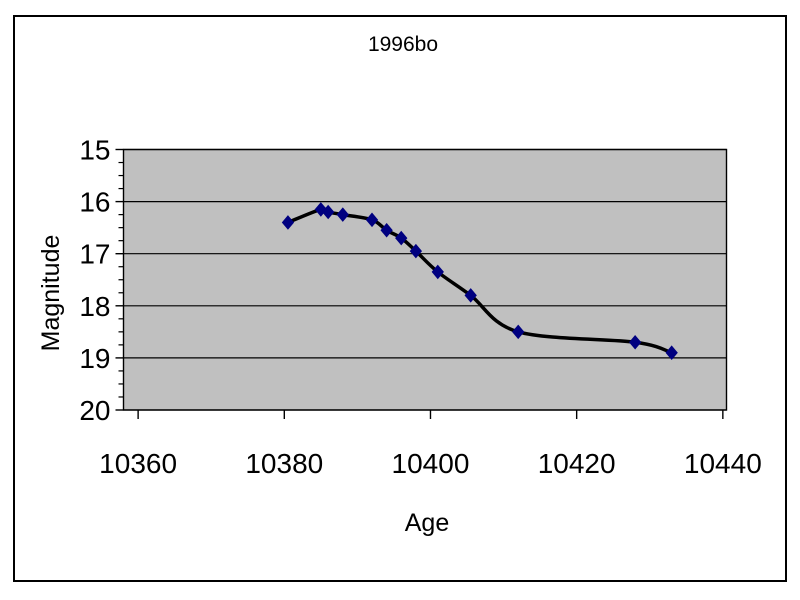 This screenshot has height=600, width=800. I want to click on x-tick-label: 10360, so click(138, 463).